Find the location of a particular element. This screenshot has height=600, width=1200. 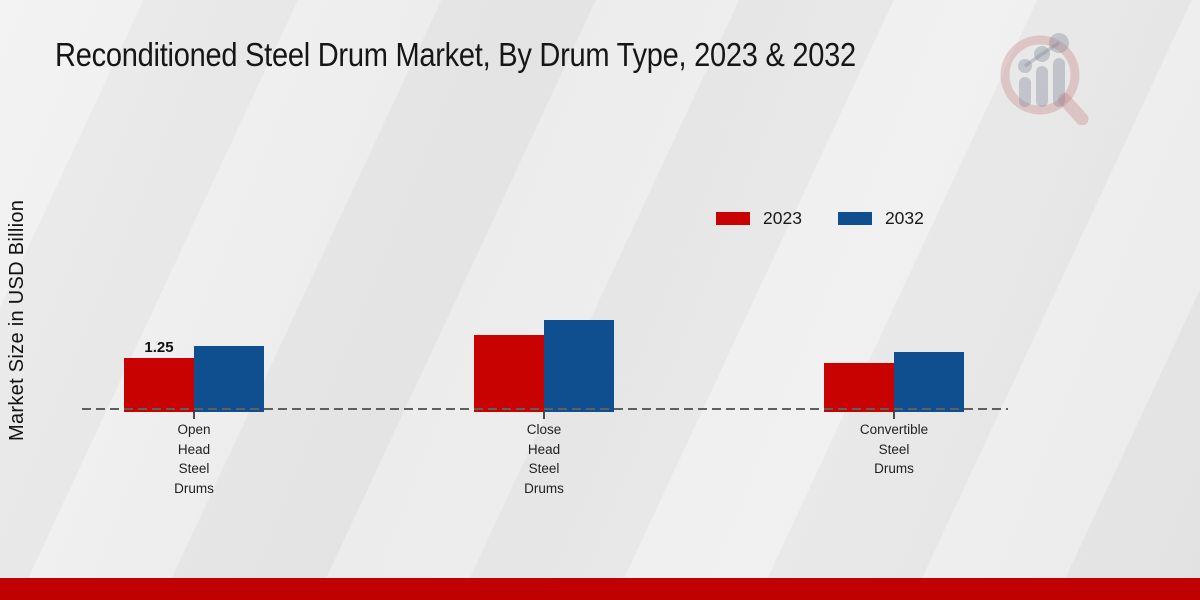

x-axis-category-label-0: Open Head Steel Drums is located at coordinates (194, 459).